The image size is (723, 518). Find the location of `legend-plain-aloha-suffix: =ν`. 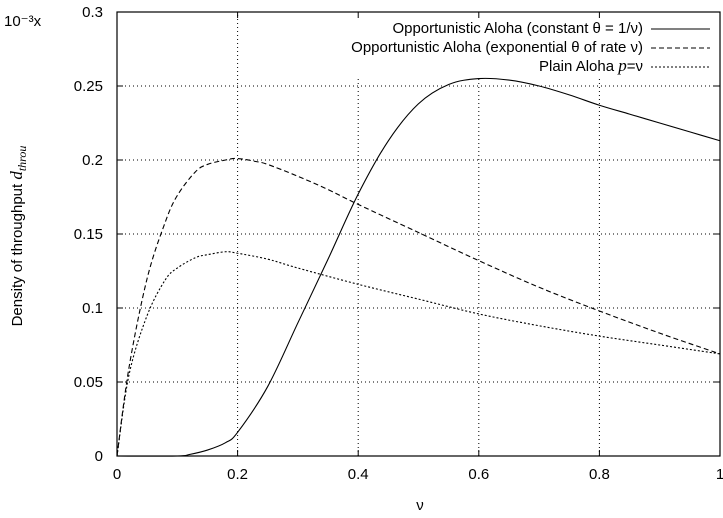

legend-plain-aloha-suffix: =ν is located at coordinates (635, 66).